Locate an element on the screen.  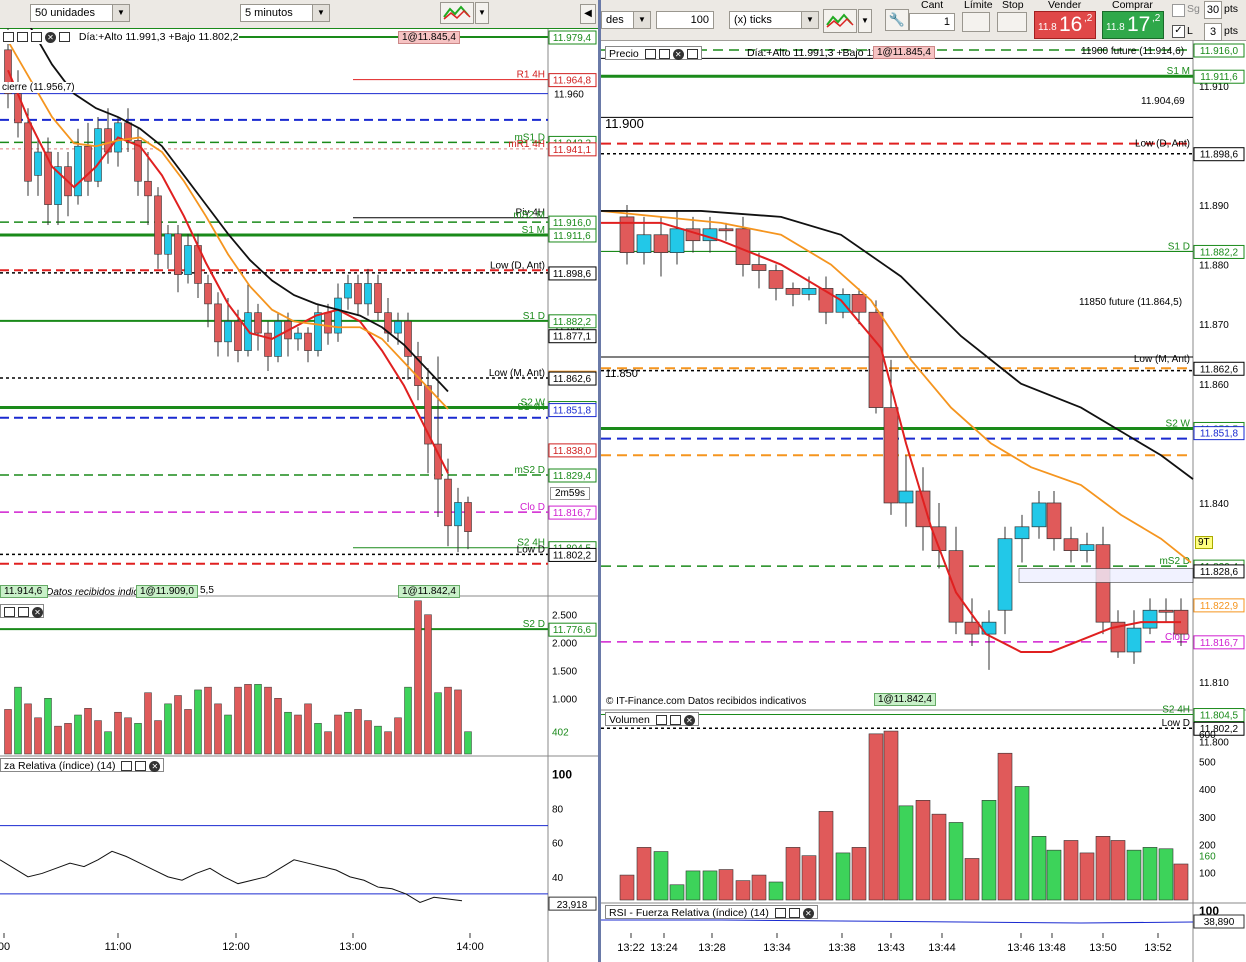
left-countdown: 2m59s is located at coordinates (570, 493).